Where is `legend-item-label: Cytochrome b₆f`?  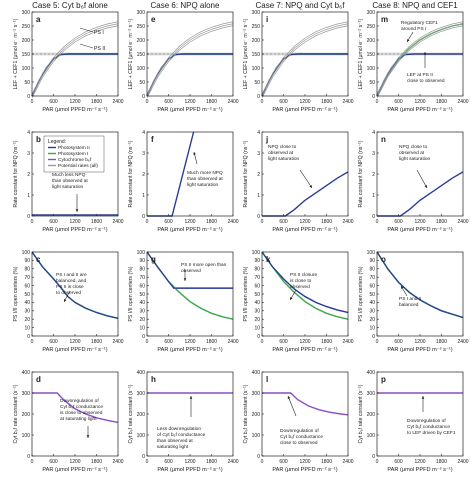
legend-item-label: Cytochrome b₆f is located at coordinates (75, 160).